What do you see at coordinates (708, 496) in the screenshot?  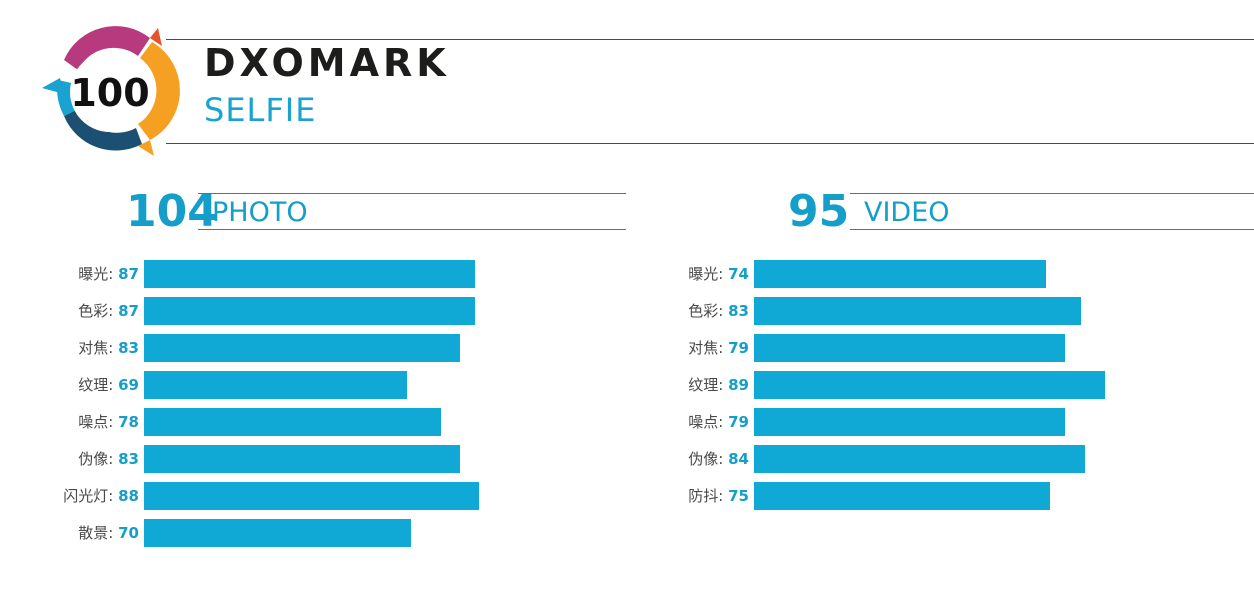 I see `video-category-label: 防抖:` at bounding box center [708, 496].